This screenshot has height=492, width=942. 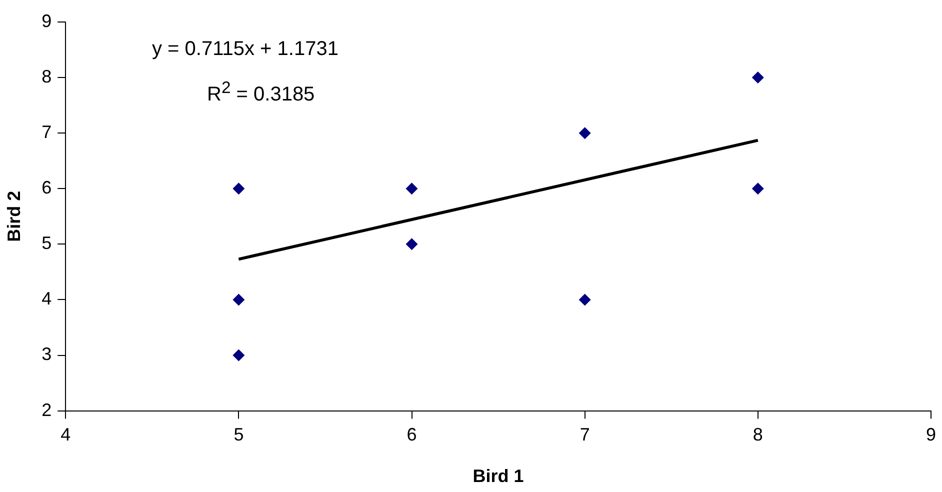 What do you see at coordinates (47, 243) in the screenshot?
I see `y-tick-label: 5` at bounding box center [47, 243].